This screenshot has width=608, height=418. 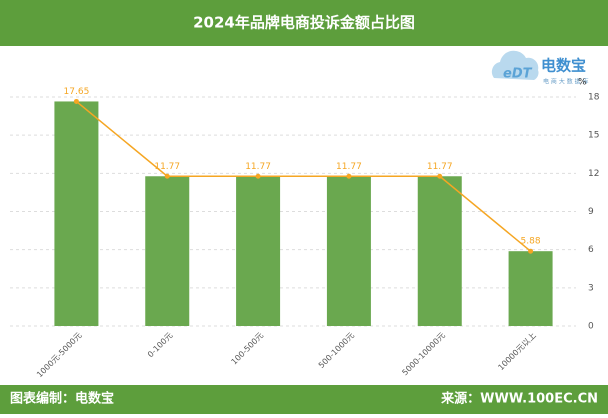 I want to click on data-label: 5.88, so click(x=531, y=242).